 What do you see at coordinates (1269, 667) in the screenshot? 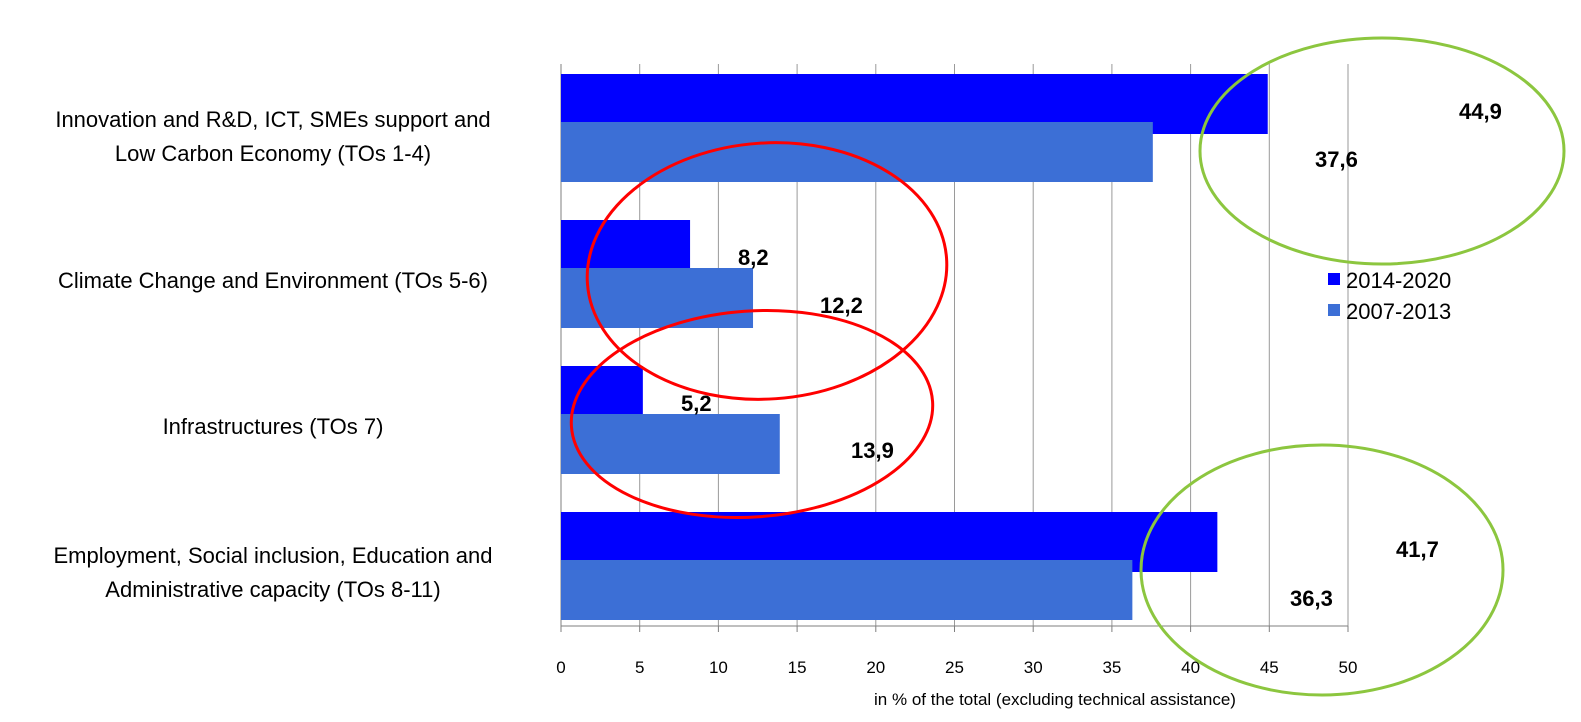
I see `x-tick-label: 45` at bounding box center [1269, 667].